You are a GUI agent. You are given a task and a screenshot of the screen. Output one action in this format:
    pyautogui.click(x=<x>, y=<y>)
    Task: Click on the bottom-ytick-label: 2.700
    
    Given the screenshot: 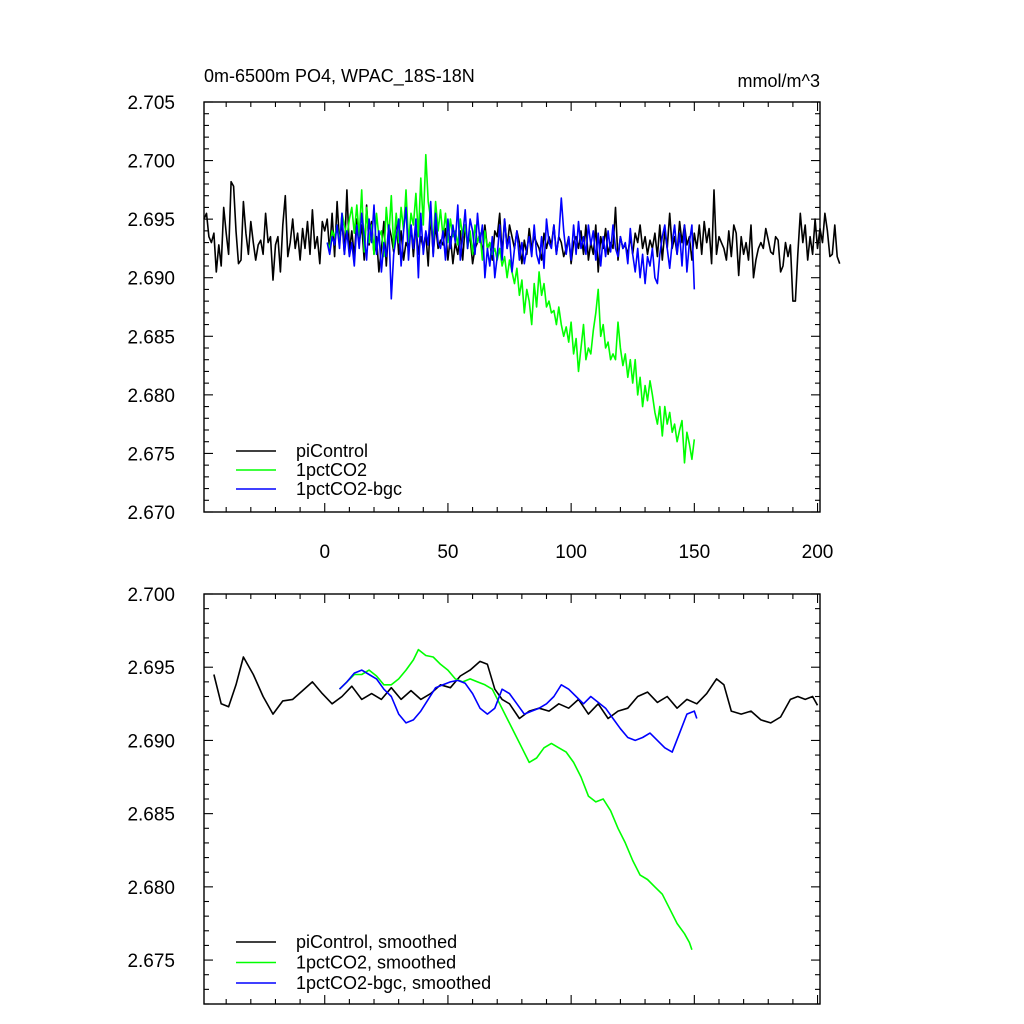 What is the action you would take?
    pyautogui.click(x=151, y=595)
    